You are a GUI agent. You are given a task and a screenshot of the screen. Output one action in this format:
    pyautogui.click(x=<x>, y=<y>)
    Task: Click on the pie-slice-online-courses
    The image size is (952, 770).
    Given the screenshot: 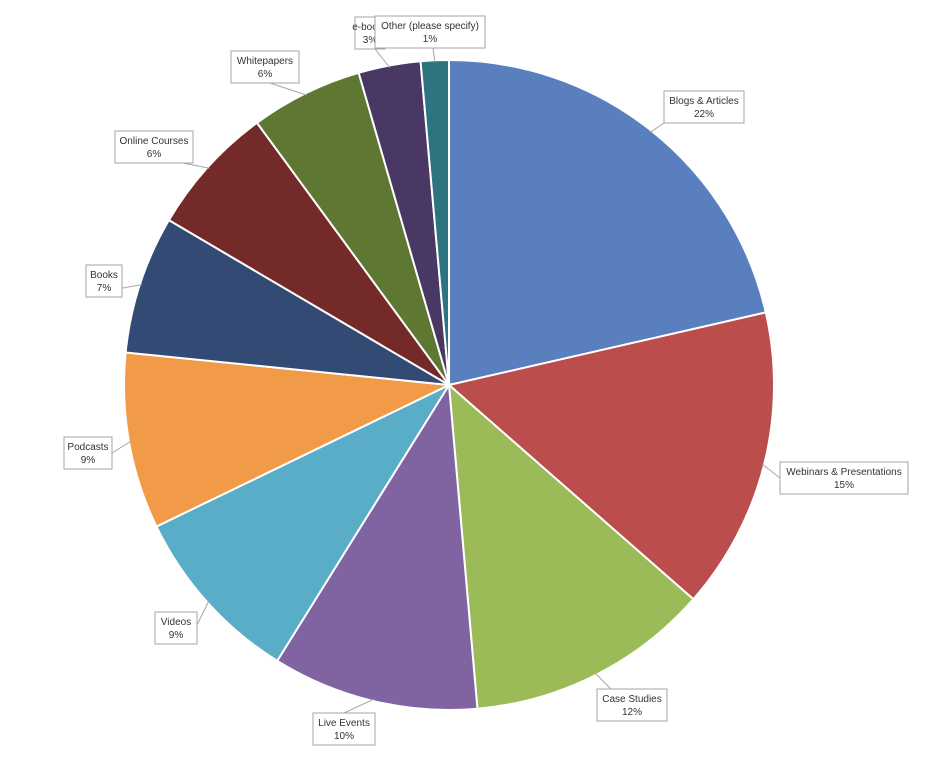 What is the action you would take?
    pyautogui.click(x=308, y=253)
    